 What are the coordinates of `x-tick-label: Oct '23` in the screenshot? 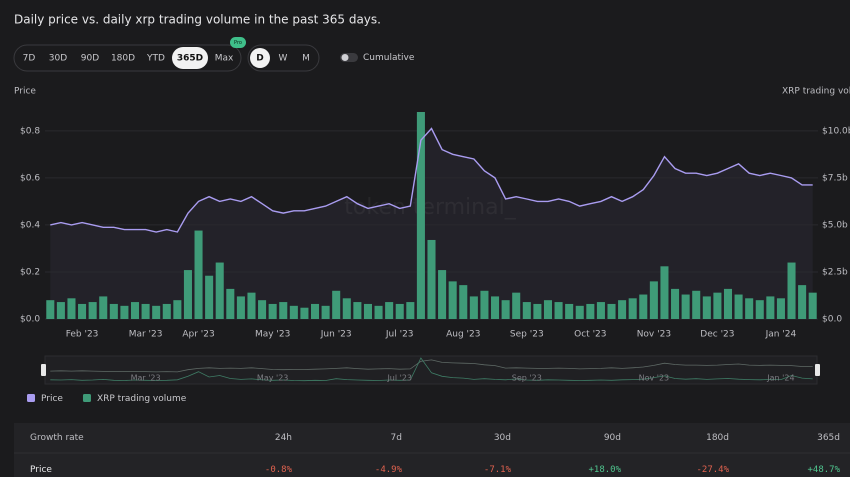 It's located at (590, 335).